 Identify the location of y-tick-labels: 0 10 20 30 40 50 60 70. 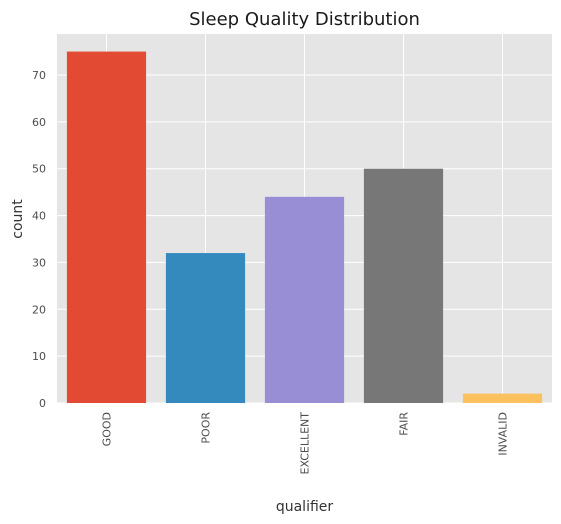
(39, 239).